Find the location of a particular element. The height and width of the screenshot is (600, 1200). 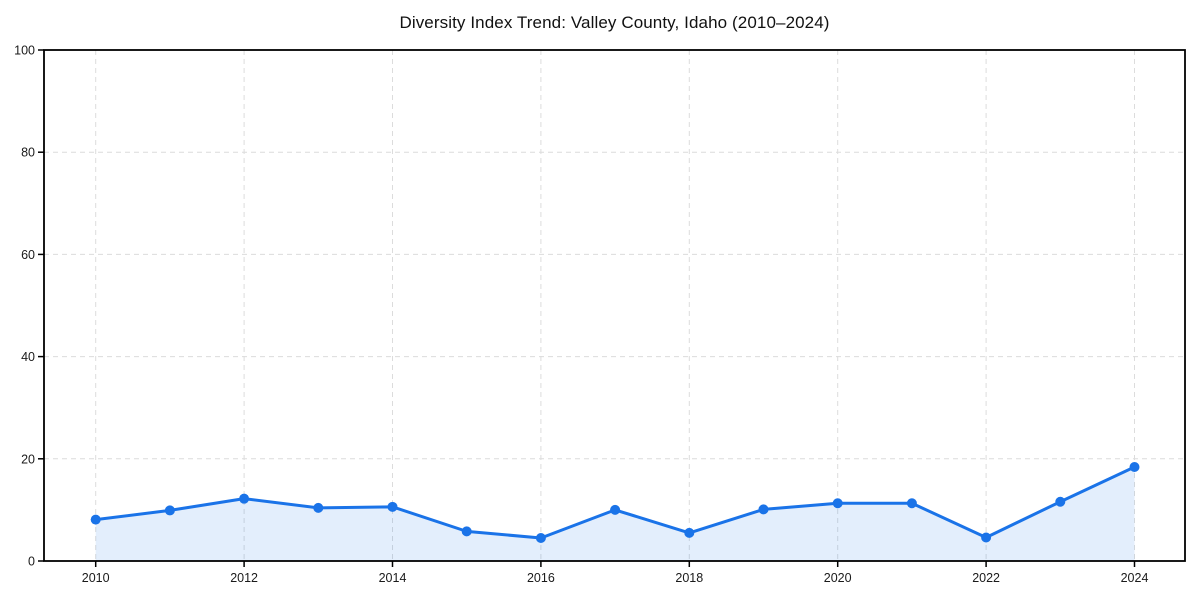

y-tick-label: 60 is located at coordinates (28, 255).